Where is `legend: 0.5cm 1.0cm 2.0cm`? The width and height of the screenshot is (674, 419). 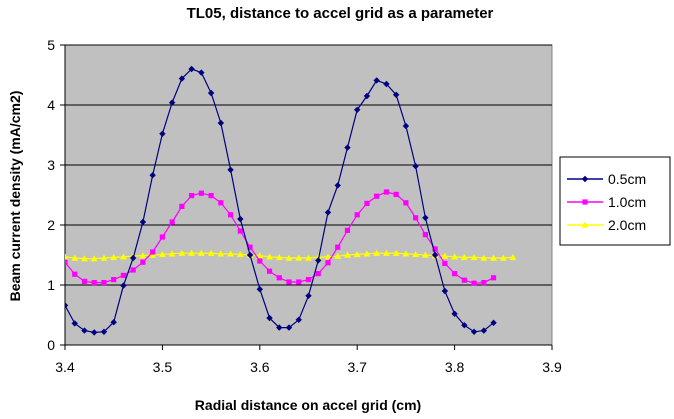 legend: 0.5cm 1.0cm 2.0cm is located at coordinates (615, 201).